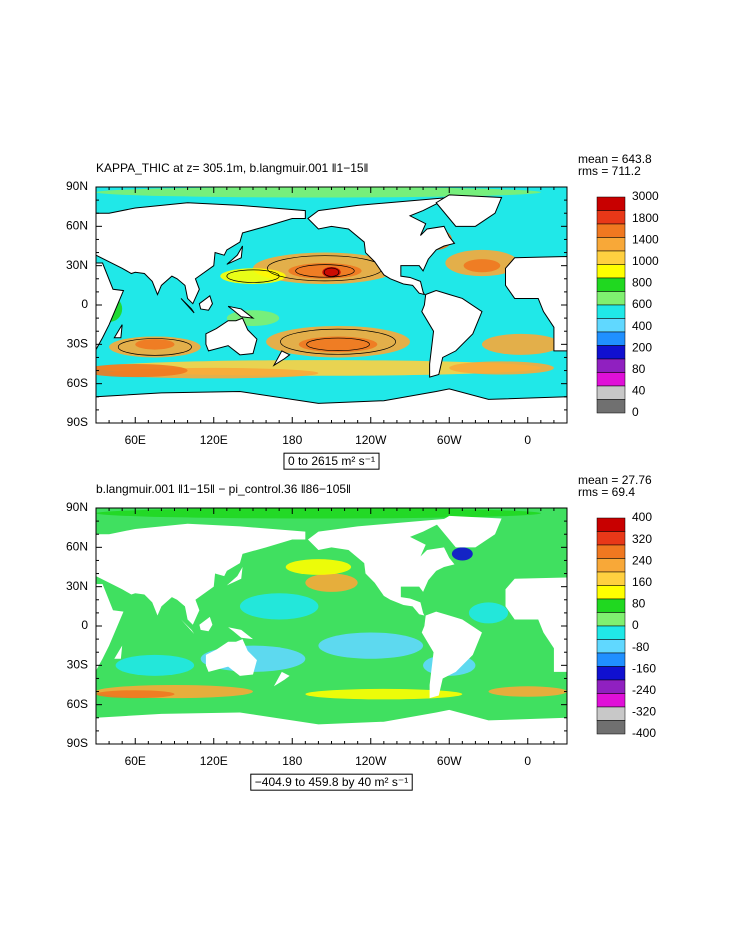 This screenshot has width=733, height=945. Describe the element at coordinates (645, 239) in the screenshot. I see `colorbar-label: 1400` at that location.